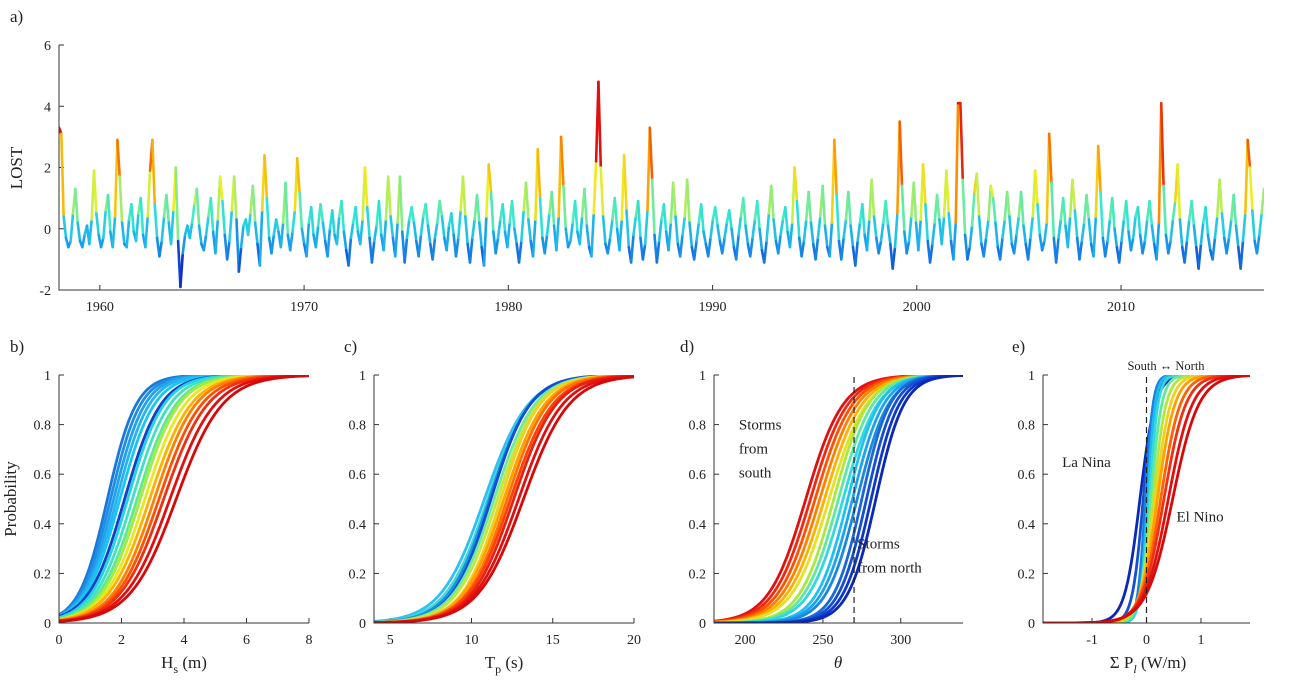 The image size is (1292, 683). I want to click on panel-e-series, so click(1146, 499).